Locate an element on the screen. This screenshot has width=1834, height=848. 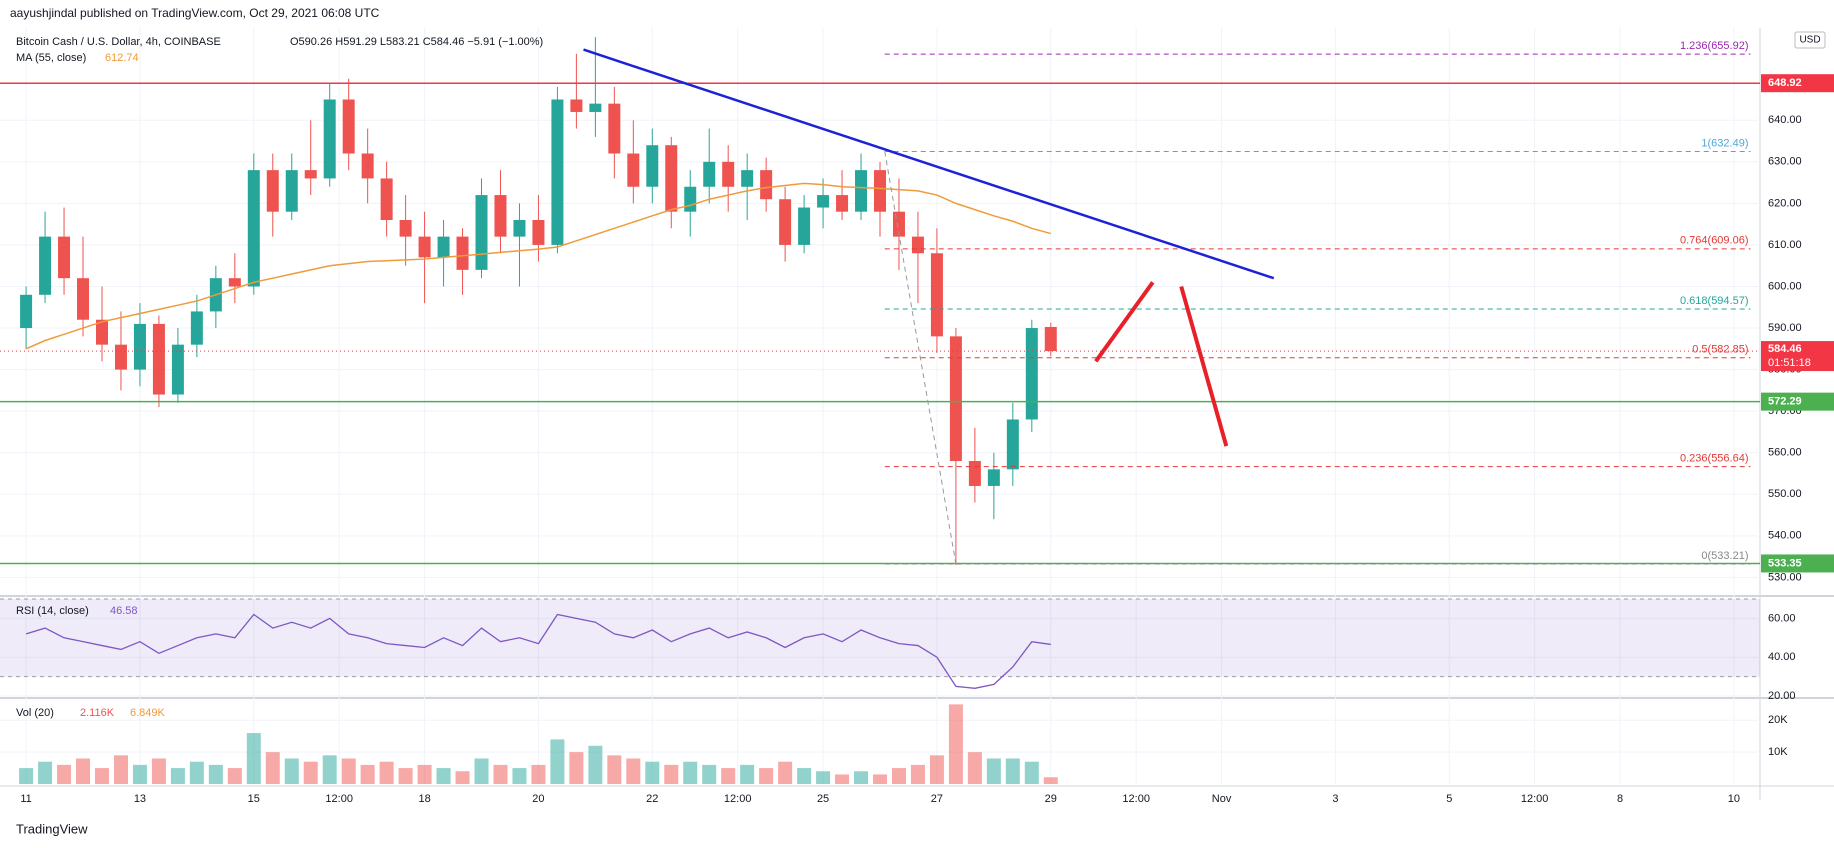
level-label: 533.35 is located at coordinates (1785, 563).